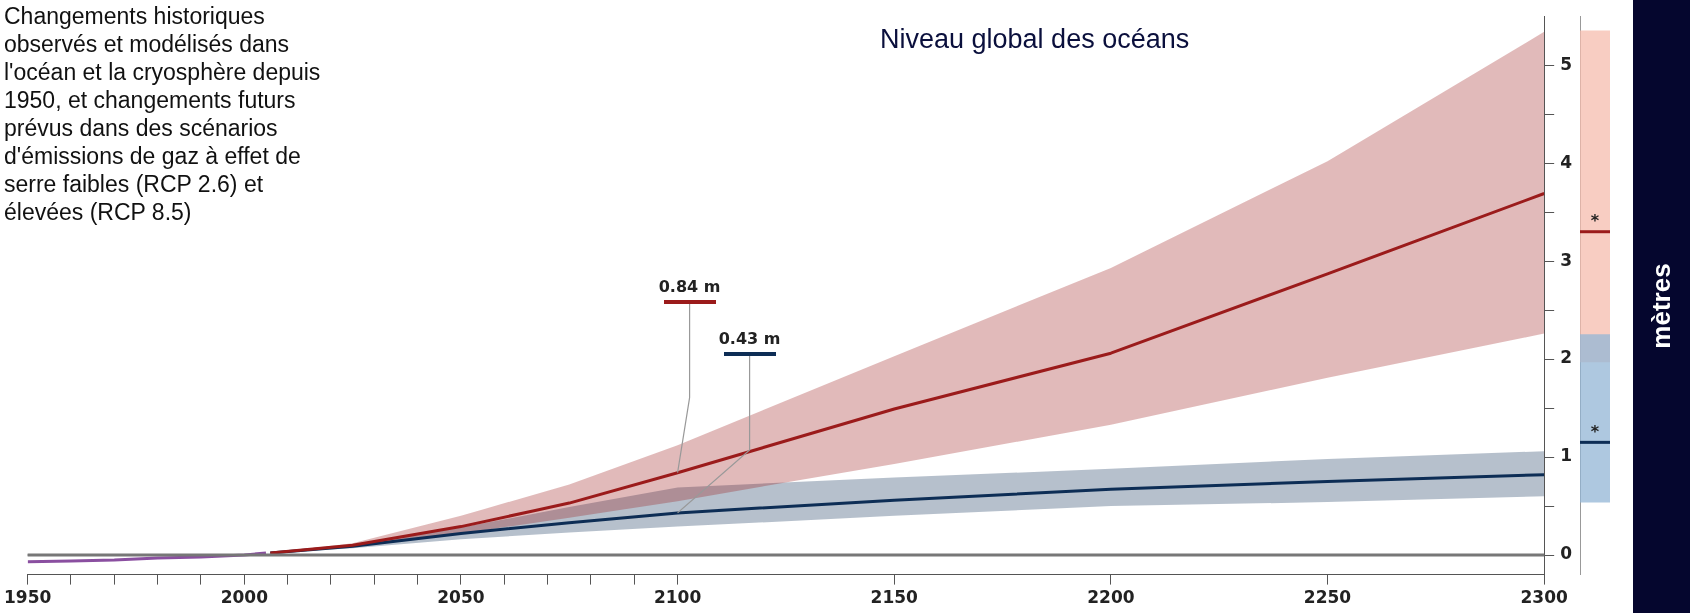 This screenshot has height=613, width=1690. What do you see at coordinates (894, 597) in the screenshot?
I see `x-tick-label: 2150` at bounding box center [894, 597].